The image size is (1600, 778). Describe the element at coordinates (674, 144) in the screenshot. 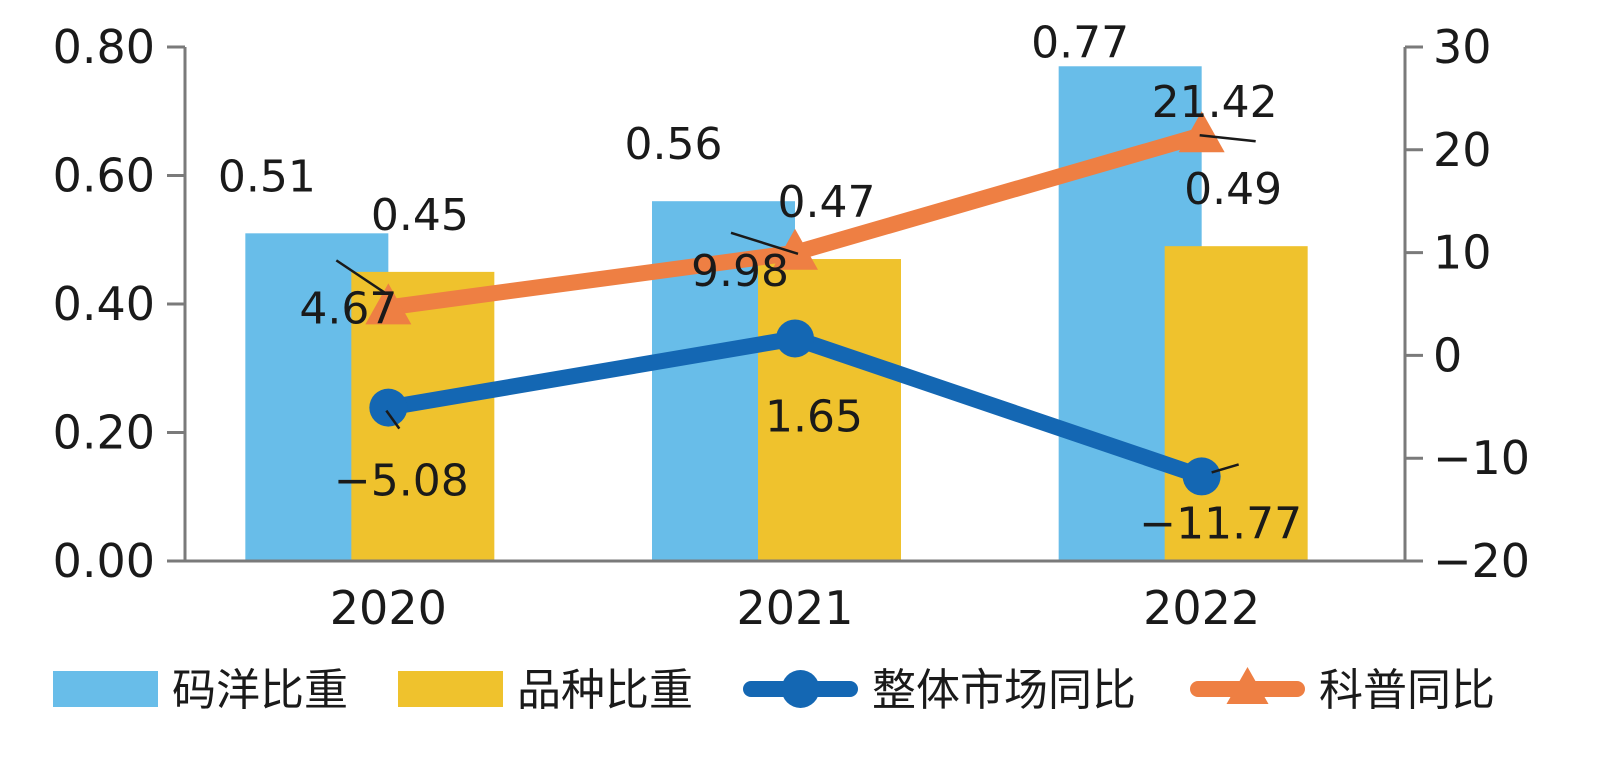

I see `data-label-码洋比重-2021: 0.56` at that location.